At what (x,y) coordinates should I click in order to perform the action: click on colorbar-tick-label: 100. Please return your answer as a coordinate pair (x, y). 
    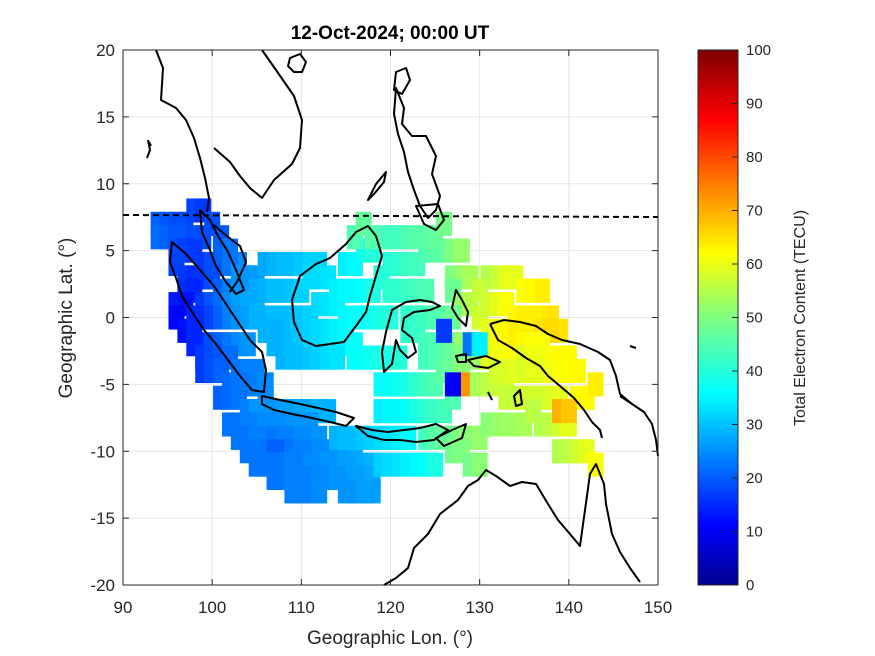
    Looking at the image, I should click on (758, 50).